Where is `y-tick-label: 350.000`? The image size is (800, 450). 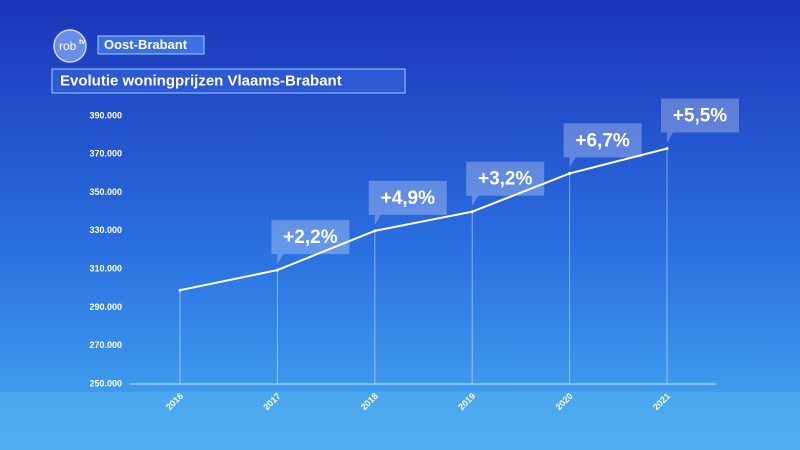
y-tick-label: 350.000 is located at coordinates (105, 192).